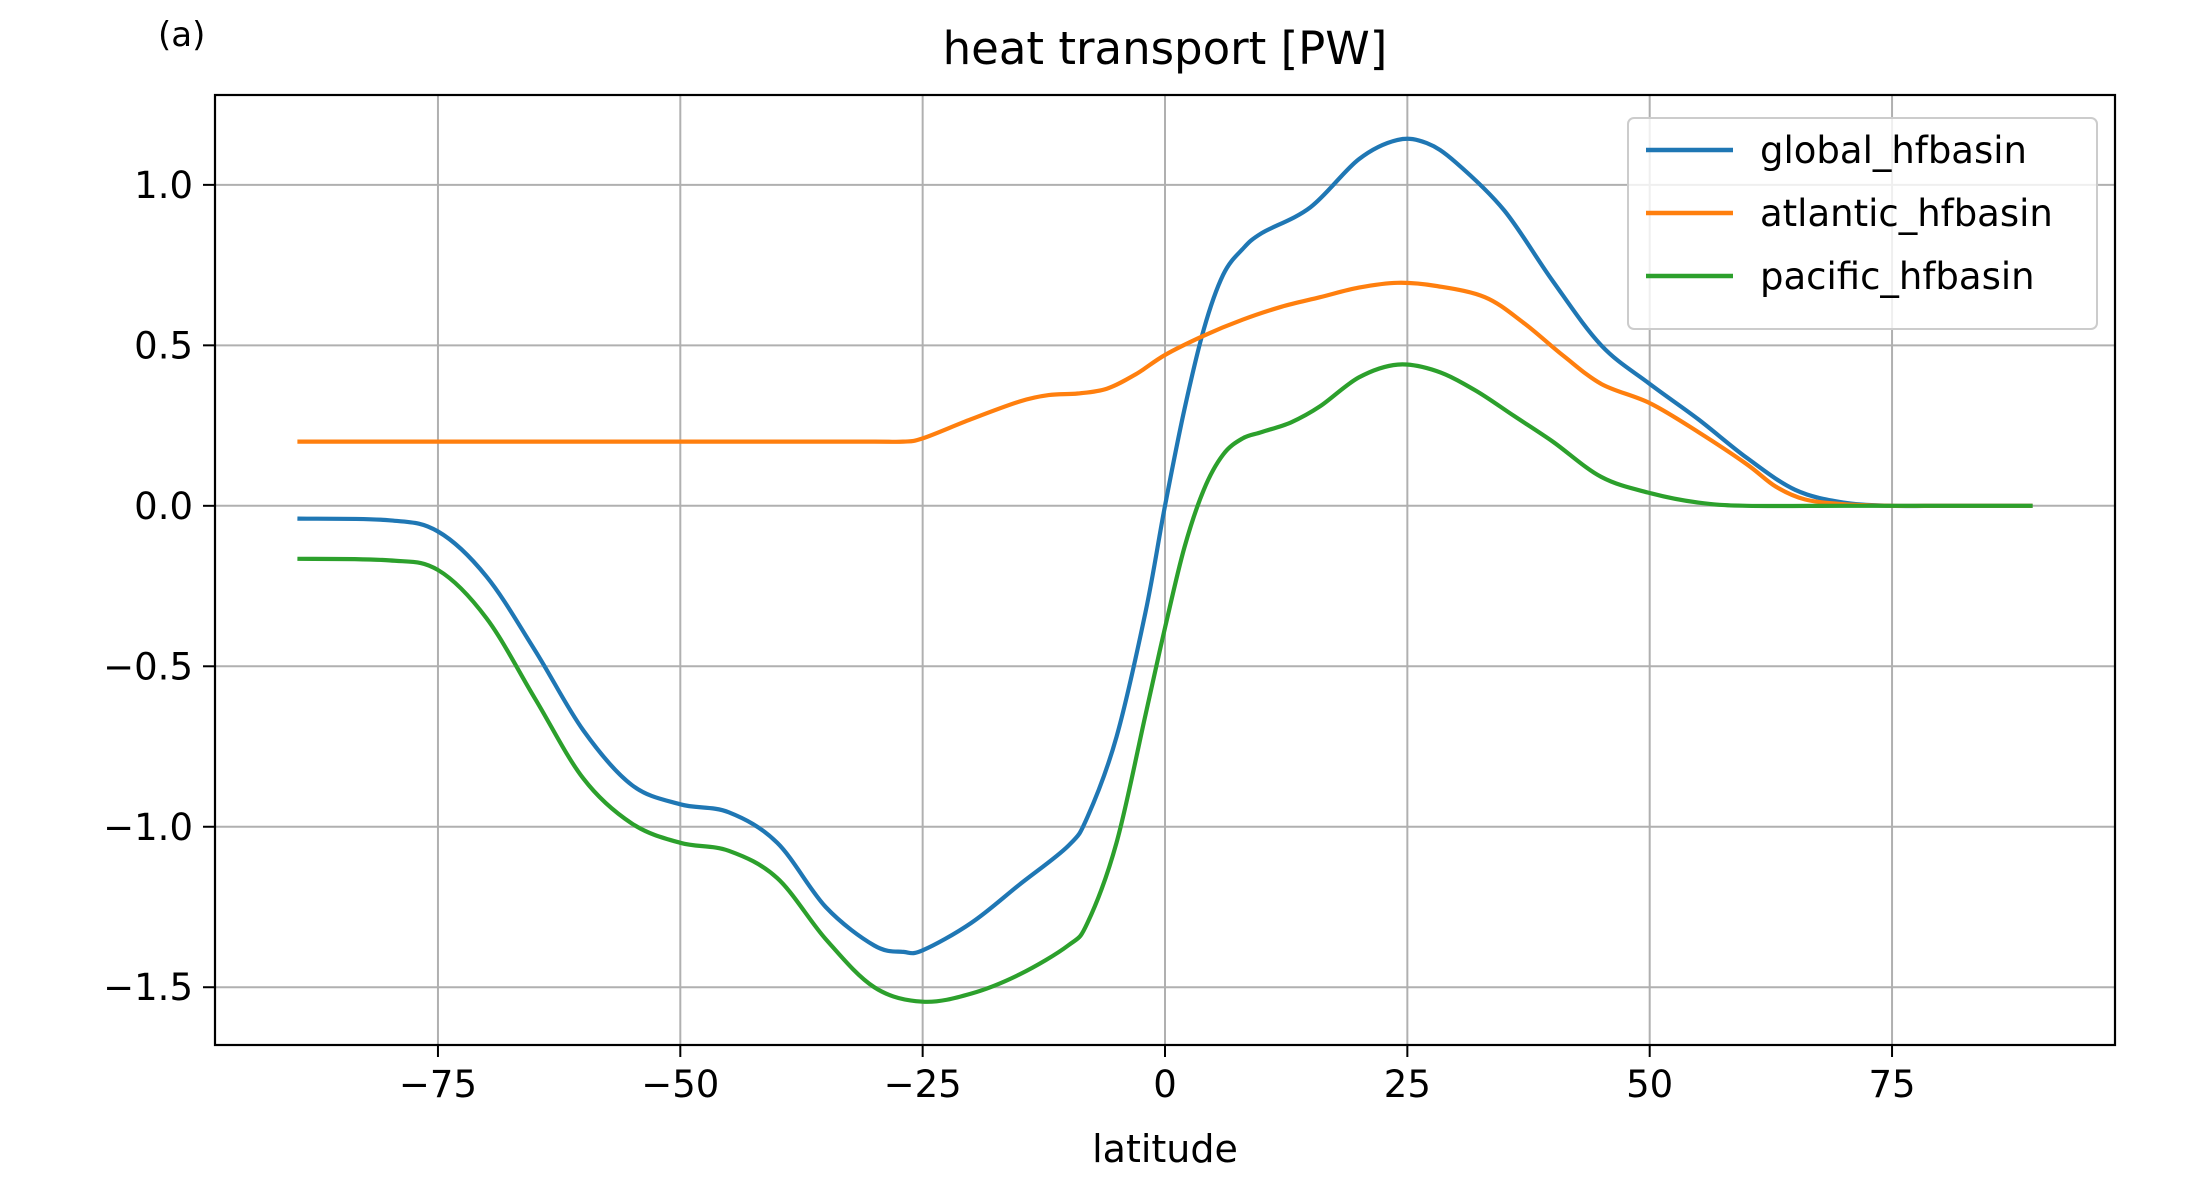 This screenshot has width=2196, height=1181. What do you see at coordinates (1165, 1149) in the screenshot?
I see `x-axis-label: latitude` at bounding box center [1165, 1149].